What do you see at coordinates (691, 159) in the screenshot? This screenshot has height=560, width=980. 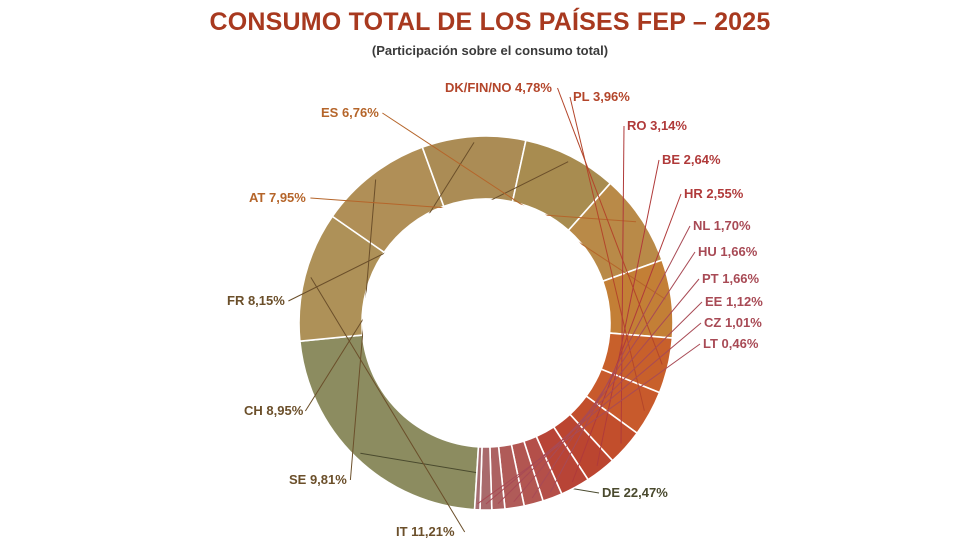 I see `label-be: BE 2,64%` at bounding box center [691, 159].